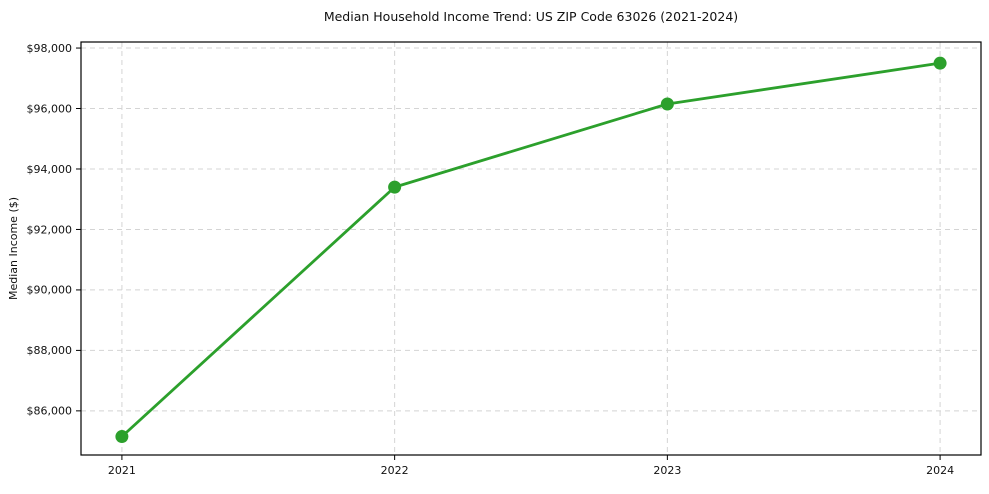  Describe the element at coordinates (940, 63) in the screenshot. I see `data-point-2024` at that location.